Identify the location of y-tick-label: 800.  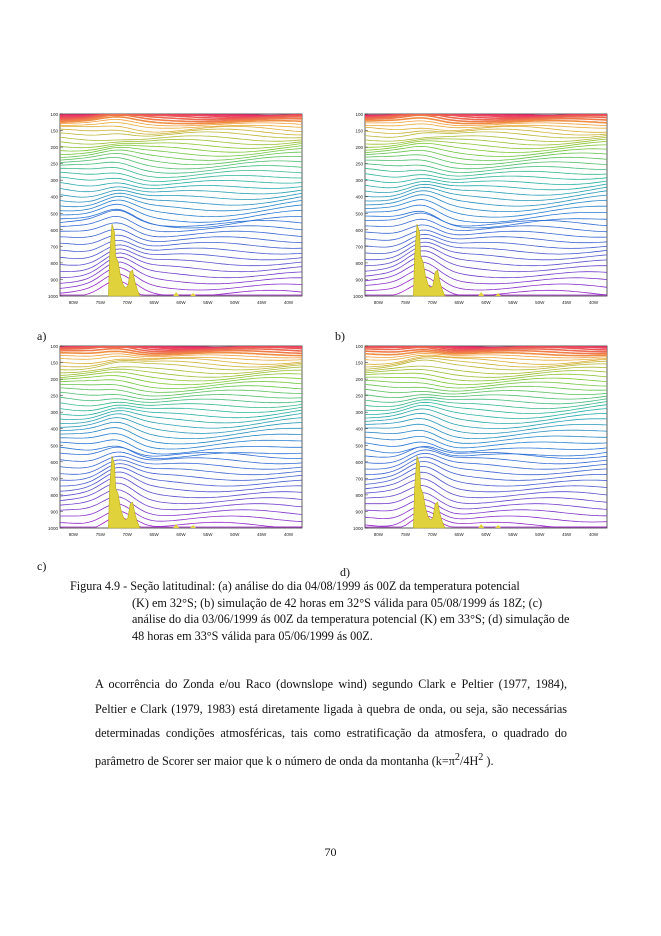
(359, 495).